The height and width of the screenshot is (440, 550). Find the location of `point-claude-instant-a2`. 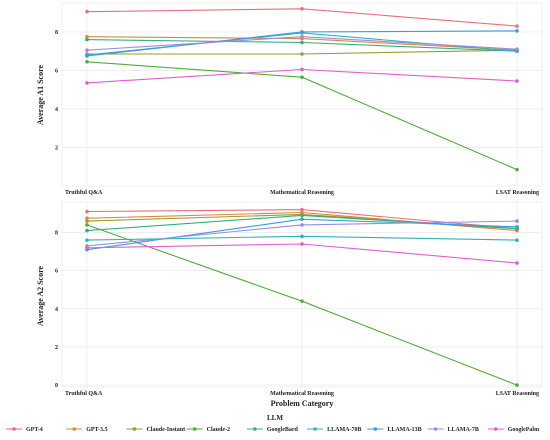

point-claude-instant-a2 is located at coordinates (87, 221).